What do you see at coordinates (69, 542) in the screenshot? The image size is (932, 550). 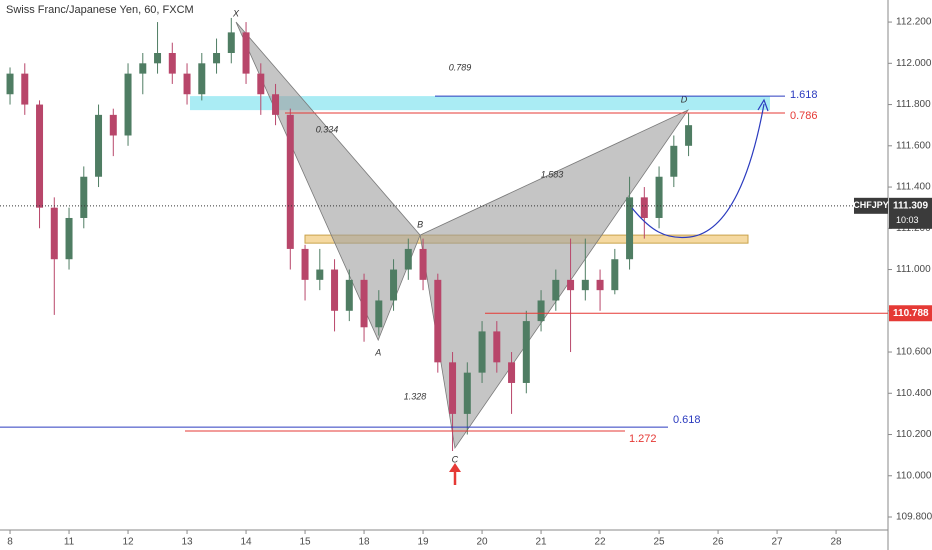 I see `x-tick-label: 11` at bounding box center [69, 542].